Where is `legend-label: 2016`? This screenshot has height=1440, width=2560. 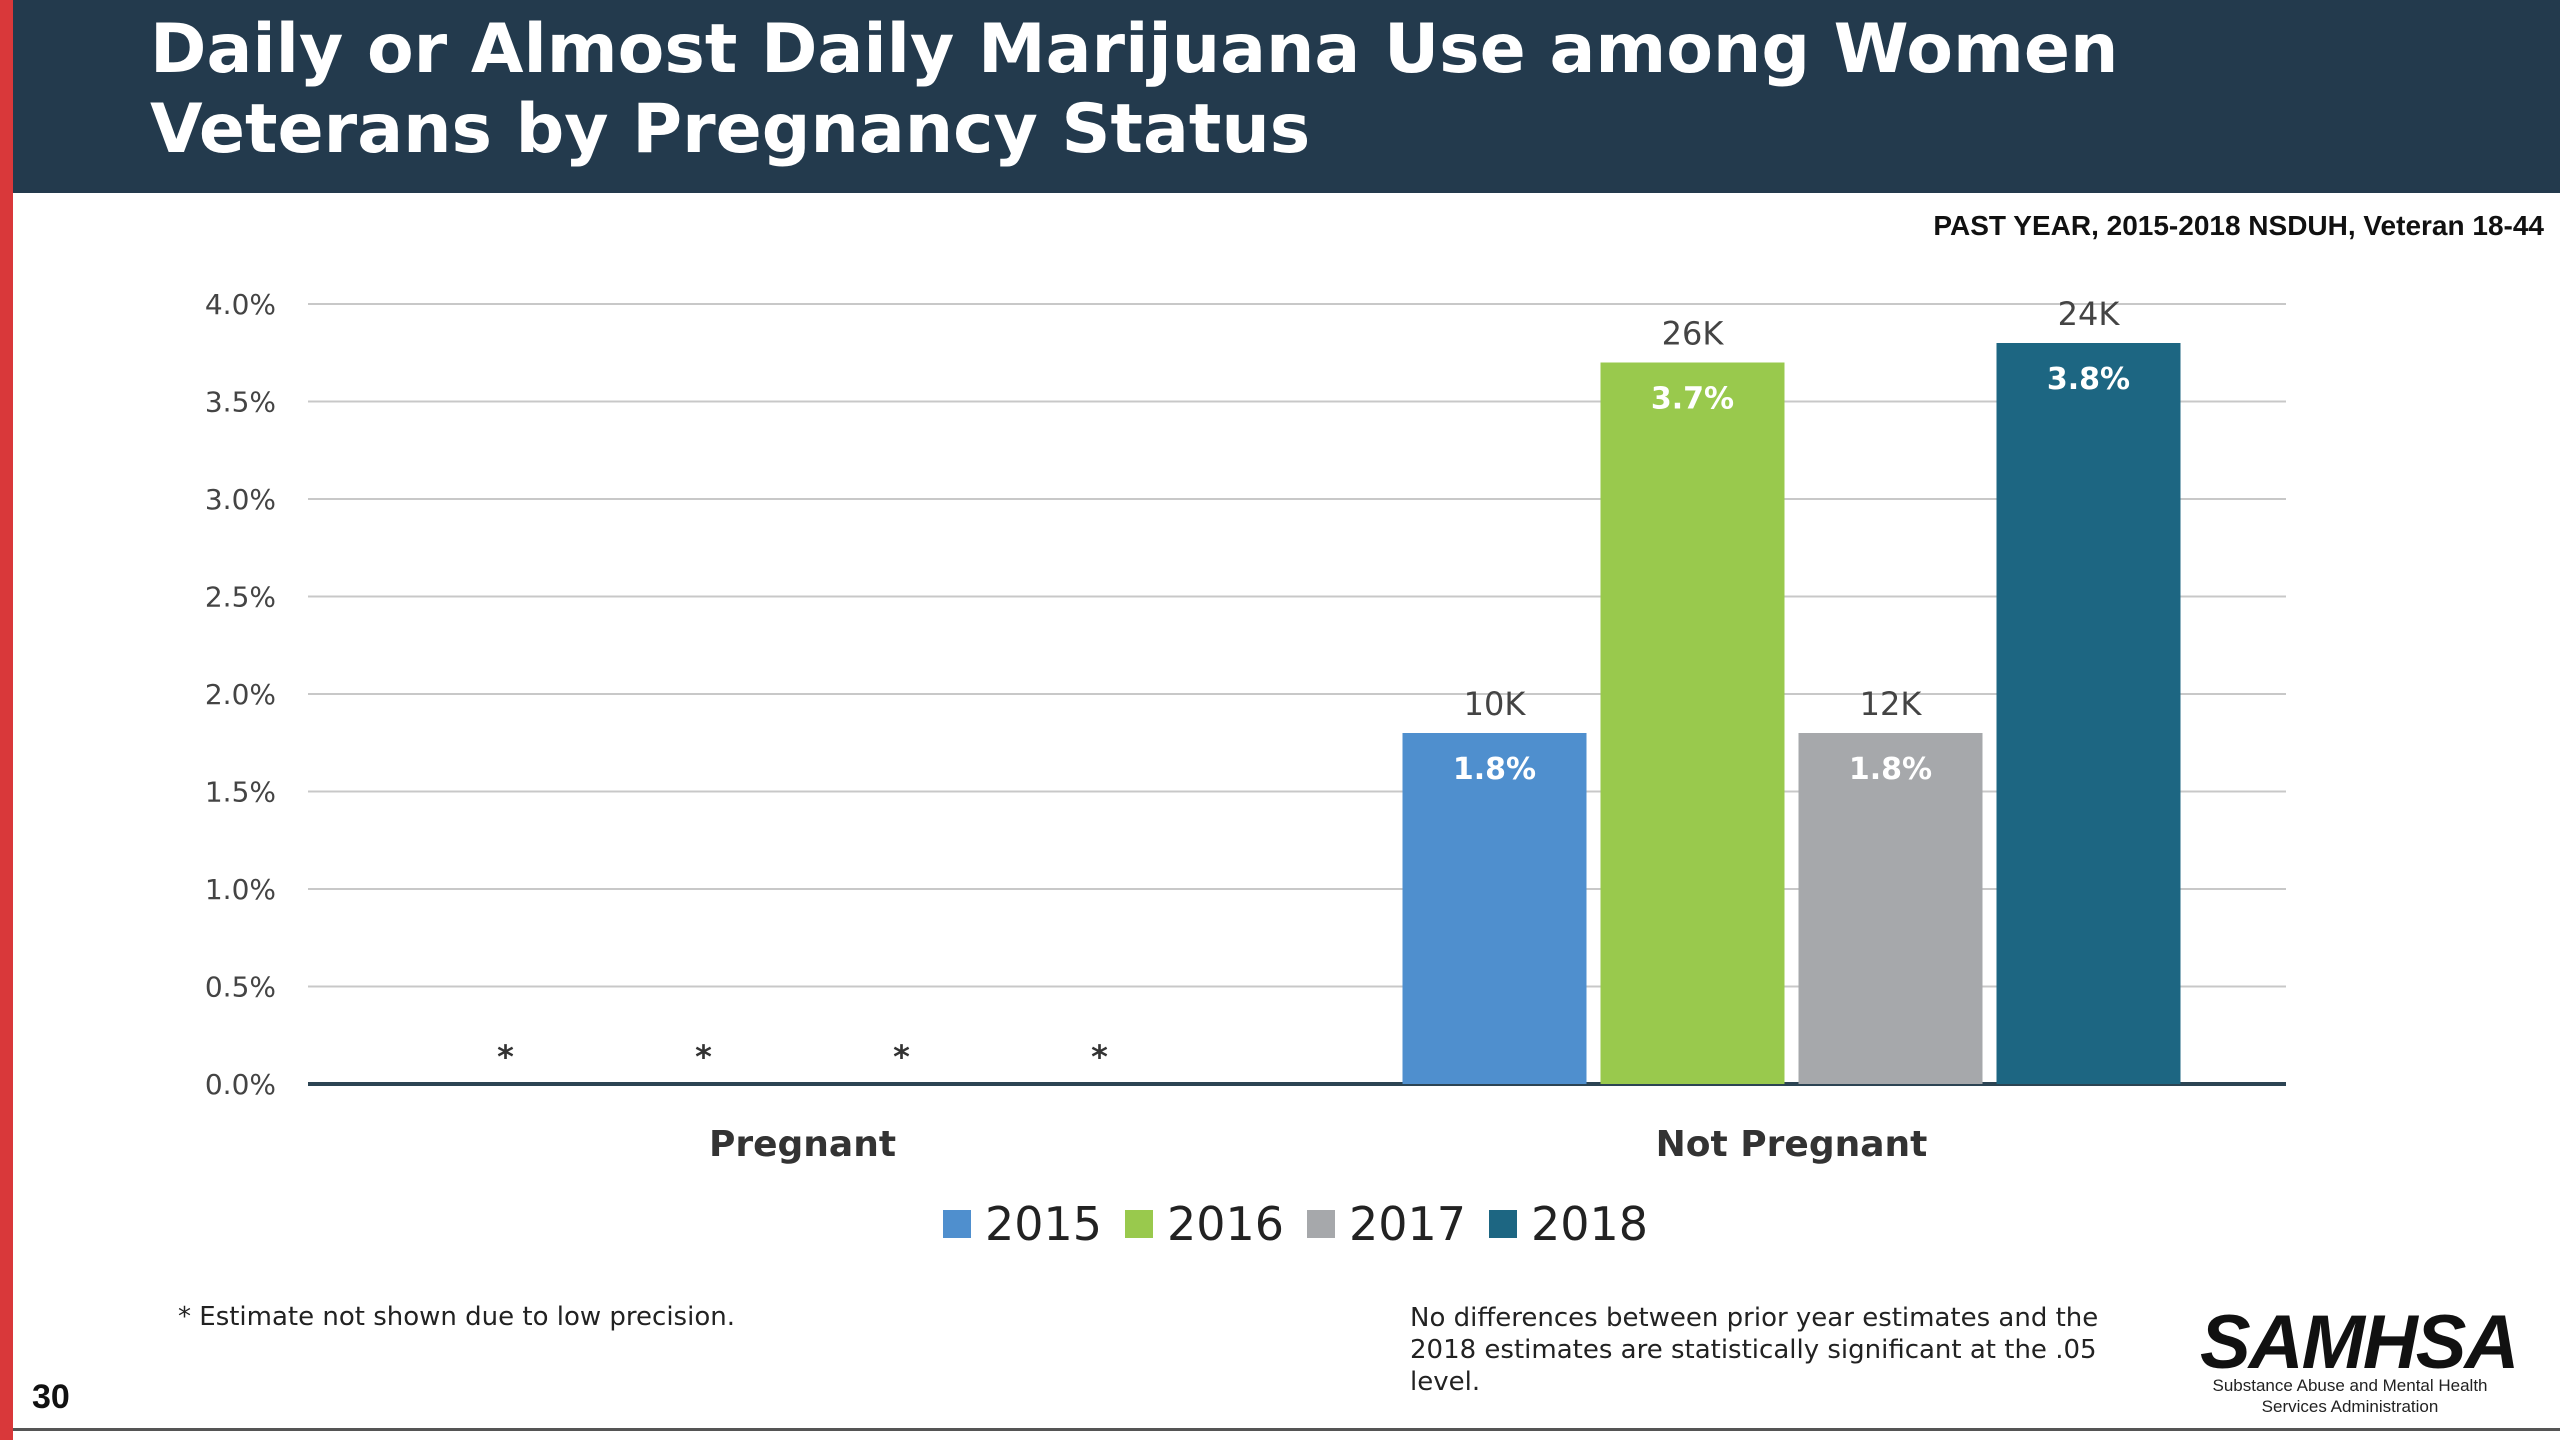 legend-label: 2016 is located at coordinates (1225, 1224).